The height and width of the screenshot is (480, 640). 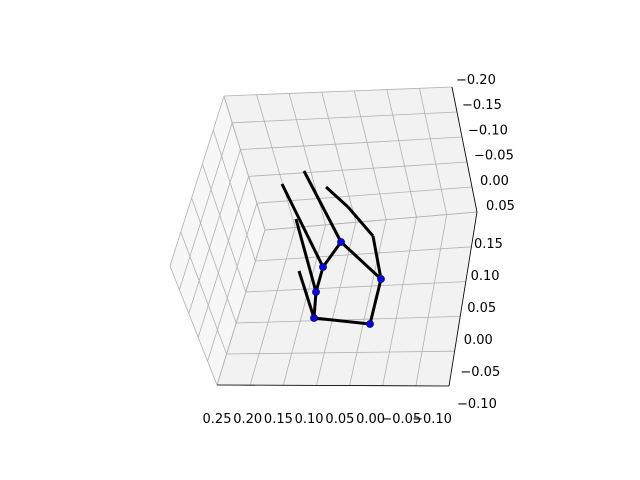 I want to click on left-pane, so click(x=217, y=240).